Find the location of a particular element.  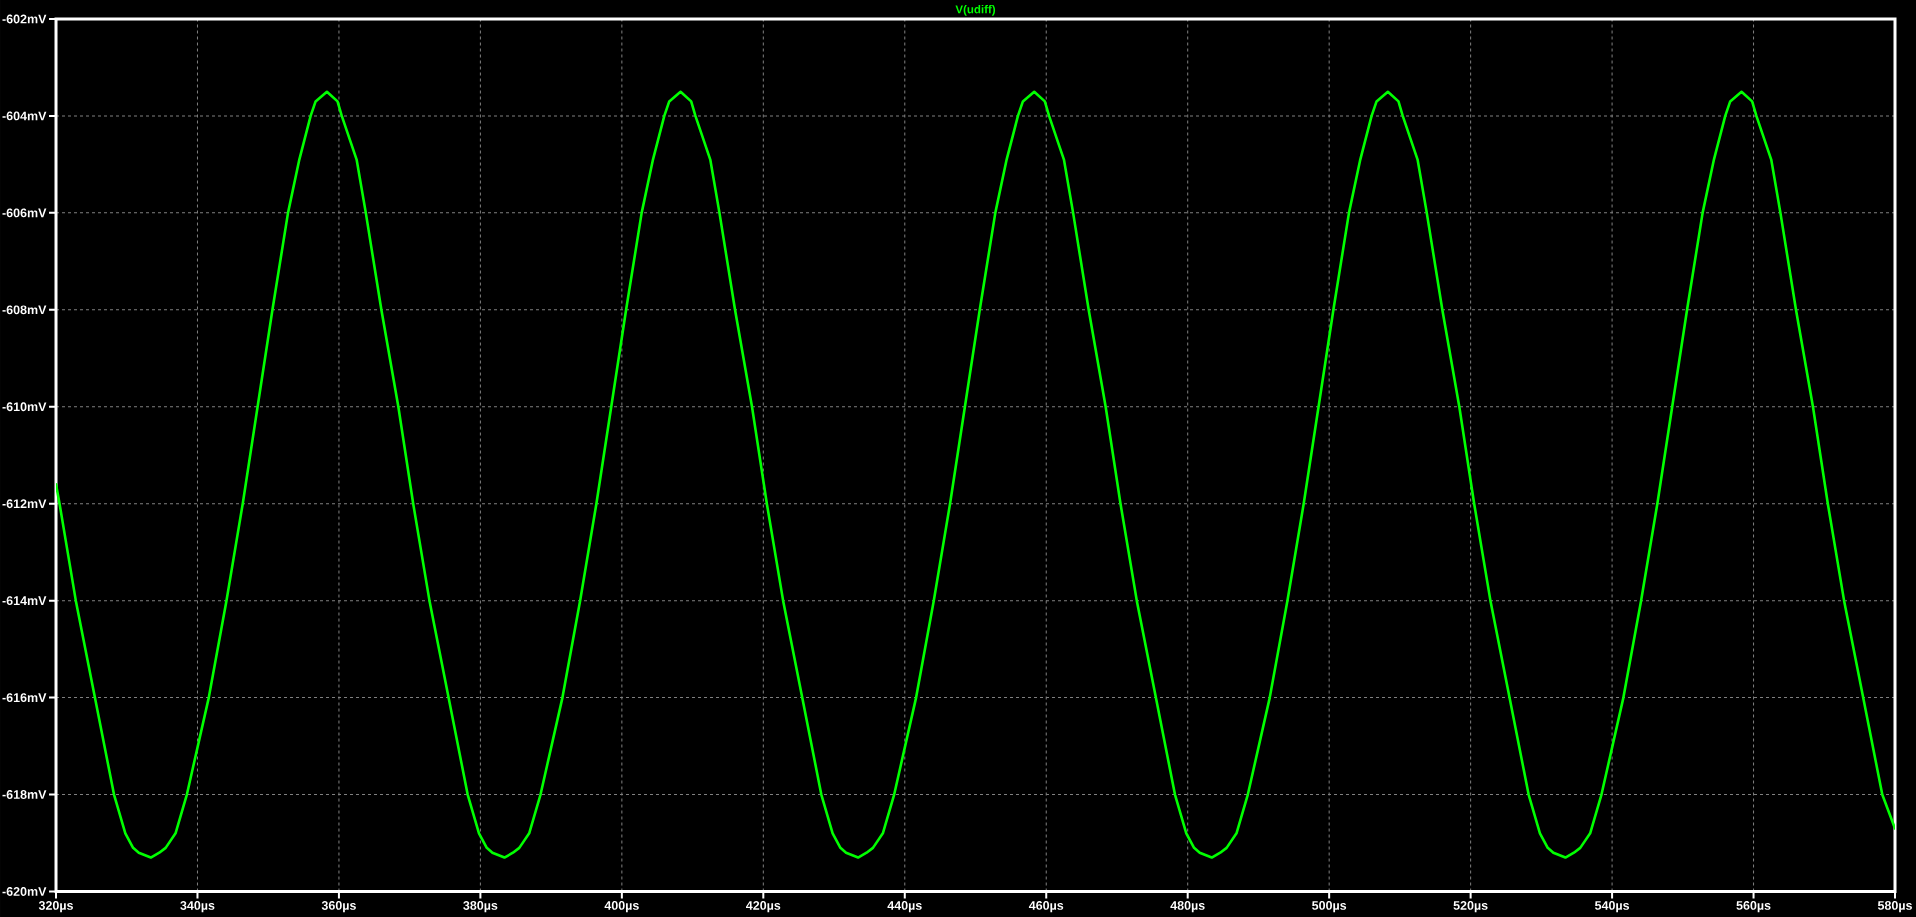

x-tick-label: 520µs is located at coordinates (1470, 907).